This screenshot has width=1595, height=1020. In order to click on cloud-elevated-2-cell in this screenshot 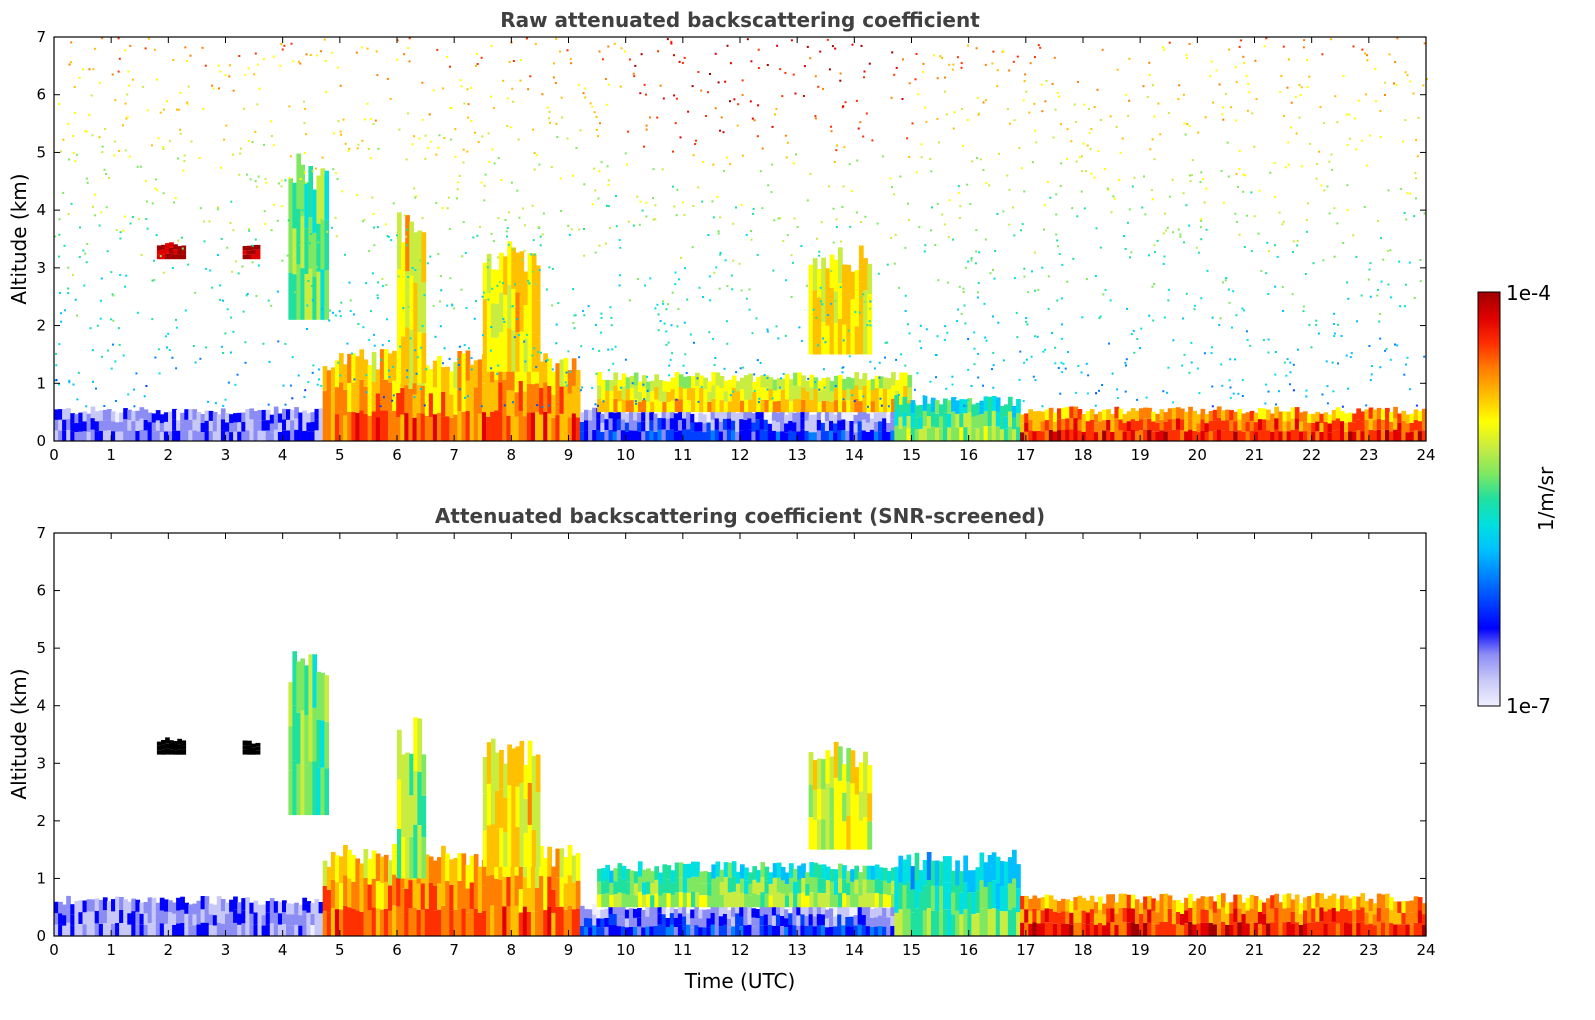, I will do `click(249, 257)`.